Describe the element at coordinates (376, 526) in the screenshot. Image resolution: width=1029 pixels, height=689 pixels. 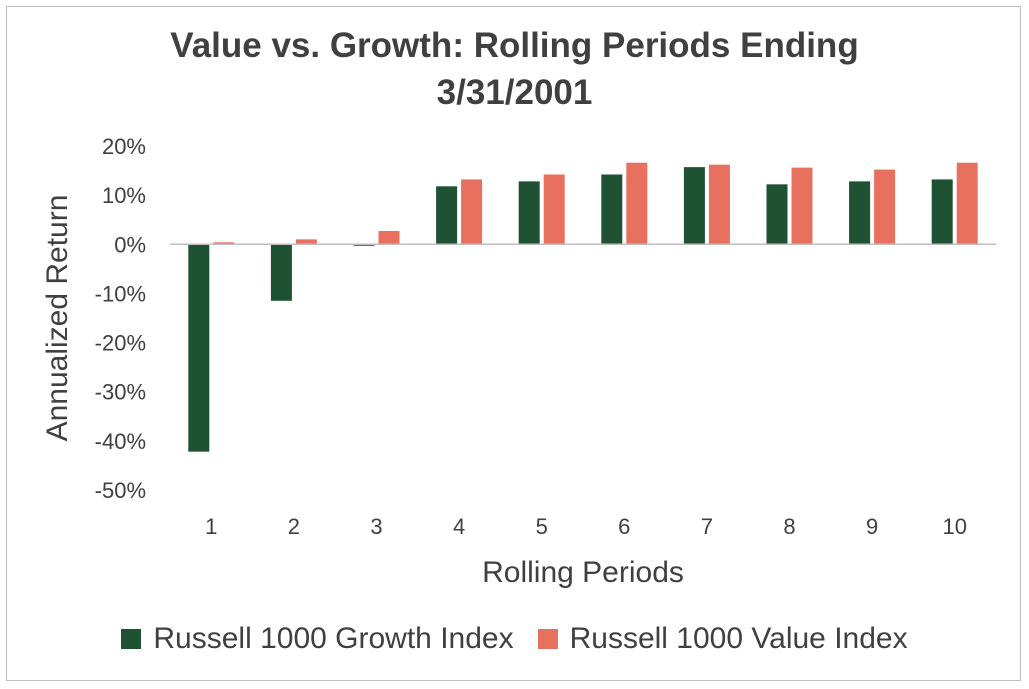
I see `x-tick-label: 3` at that location.